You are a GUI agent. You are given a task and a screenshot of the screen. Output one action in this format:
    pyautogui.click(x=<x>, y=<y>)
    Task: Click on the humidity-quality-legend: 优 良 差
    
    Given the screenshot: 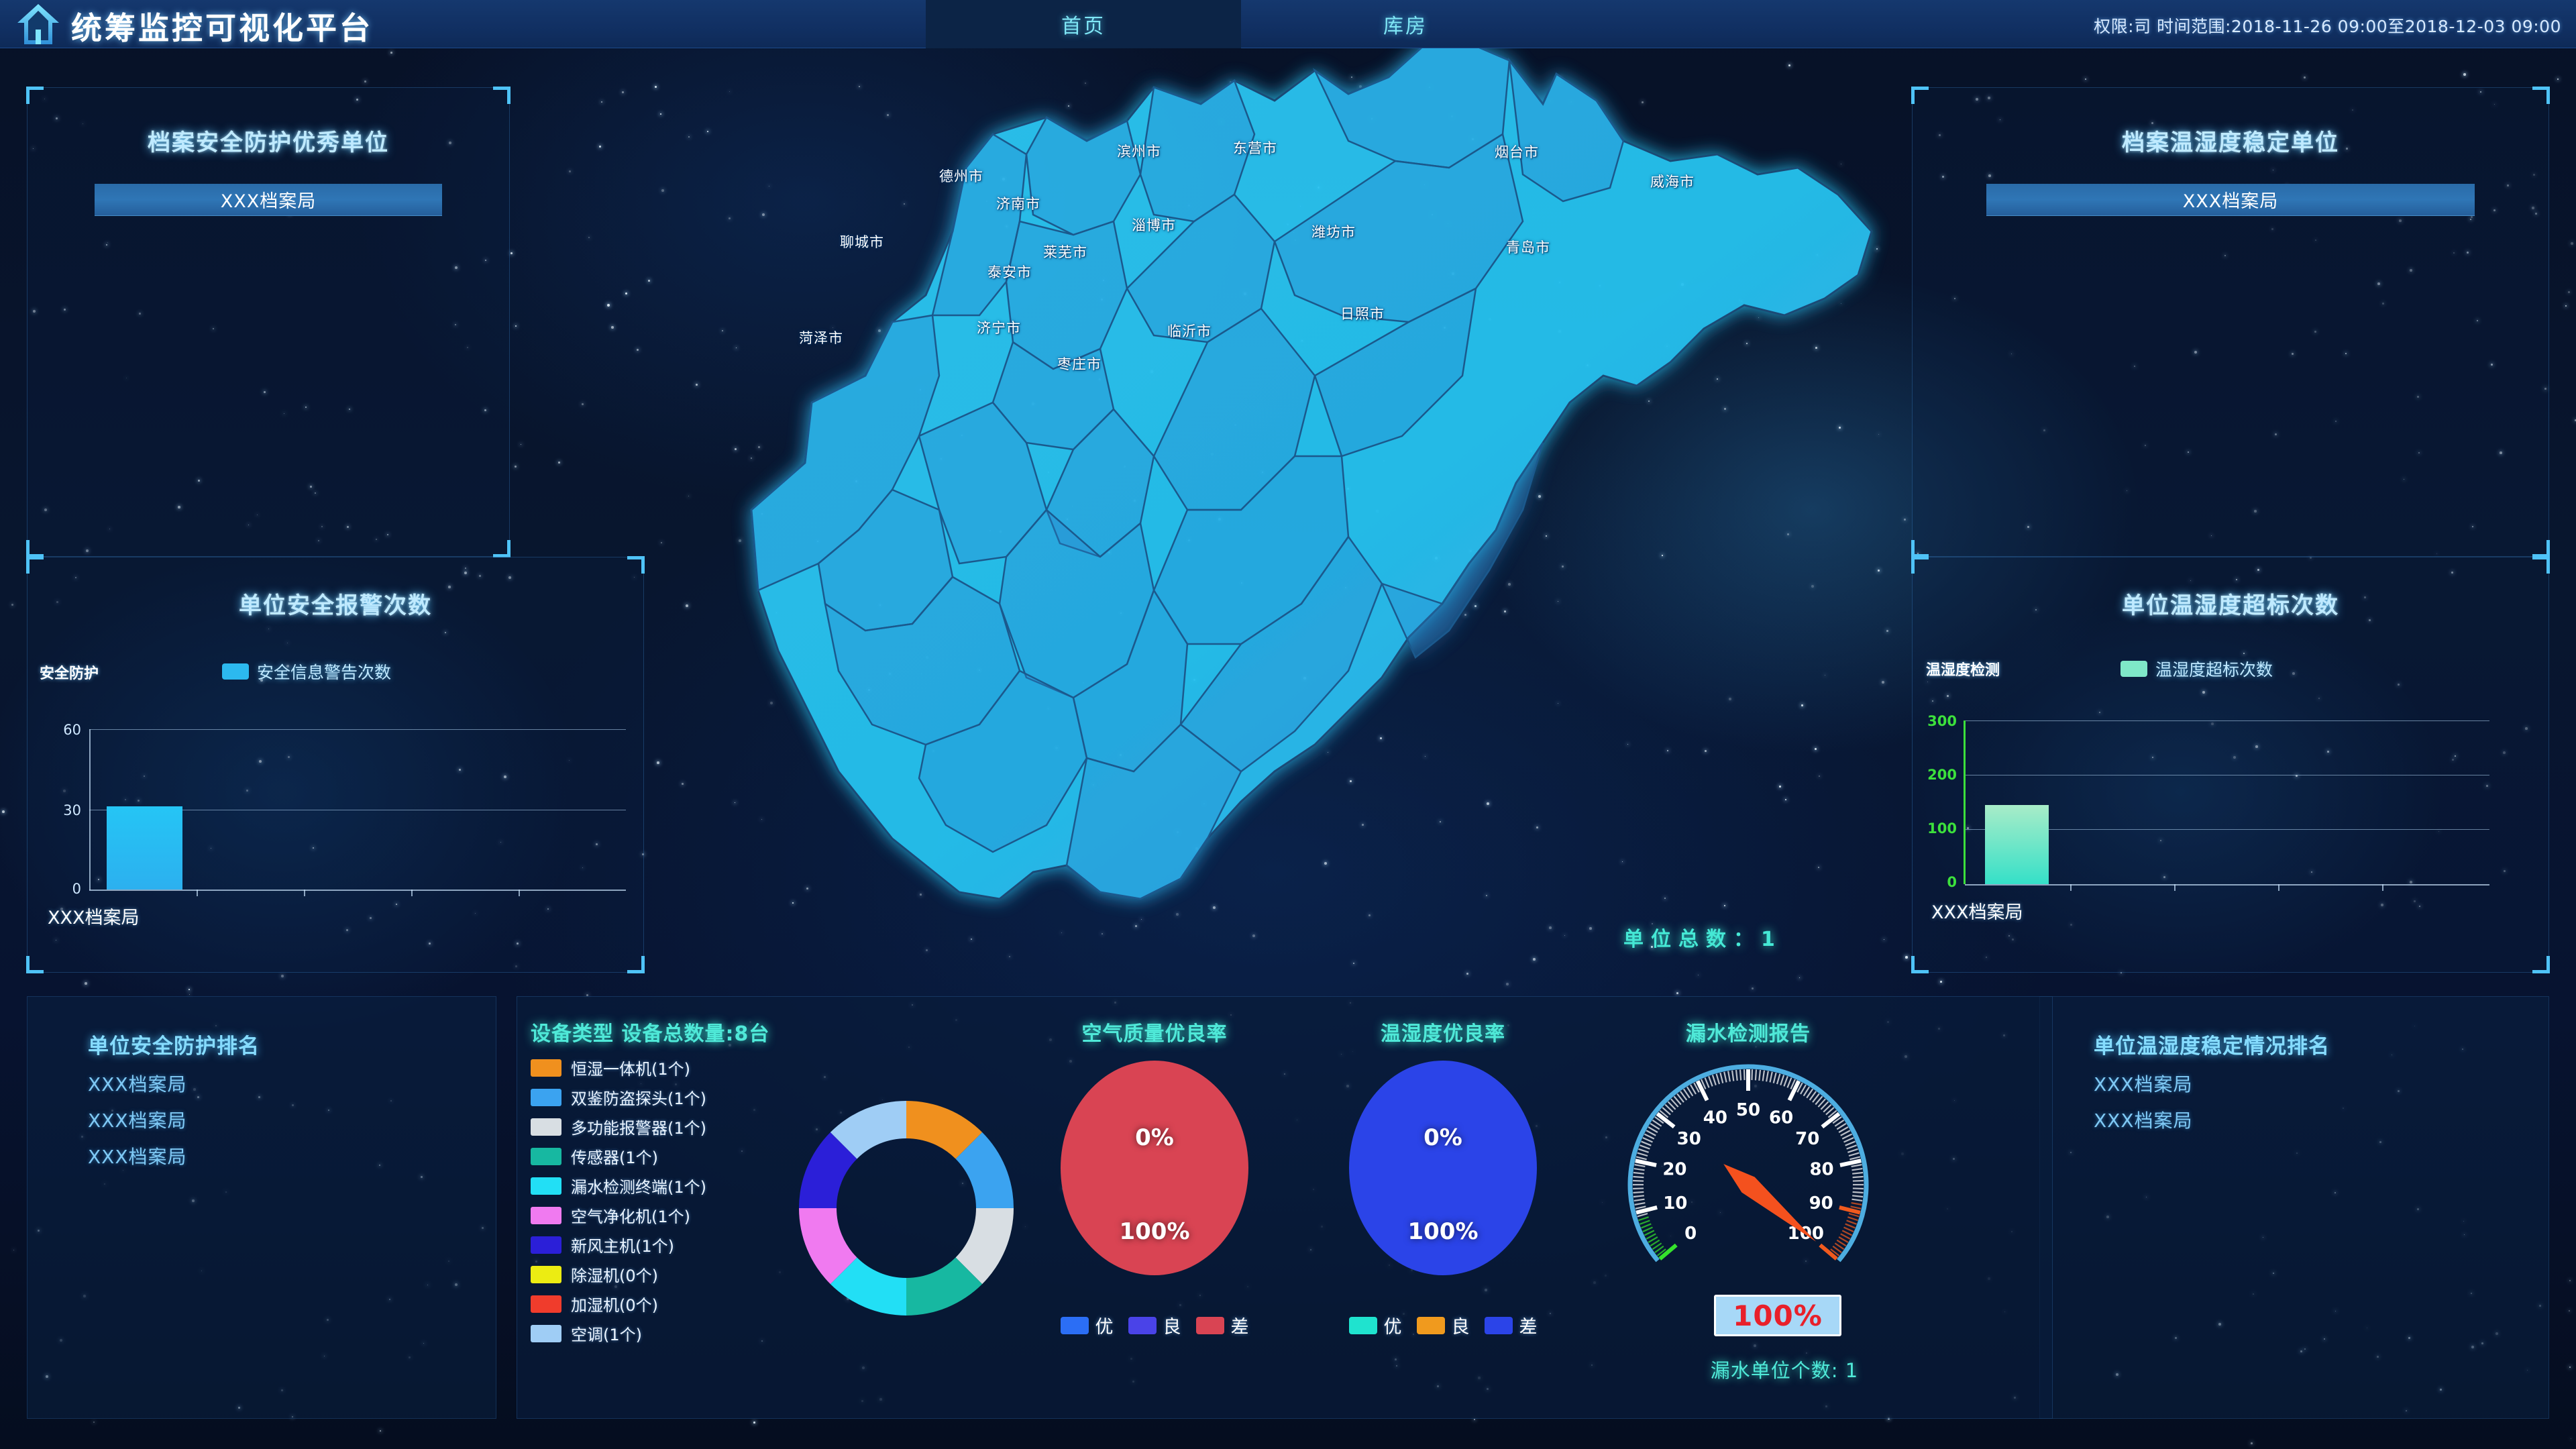 What is the action you would take?
    pyautogui.click(x=1443, y=1325)
    